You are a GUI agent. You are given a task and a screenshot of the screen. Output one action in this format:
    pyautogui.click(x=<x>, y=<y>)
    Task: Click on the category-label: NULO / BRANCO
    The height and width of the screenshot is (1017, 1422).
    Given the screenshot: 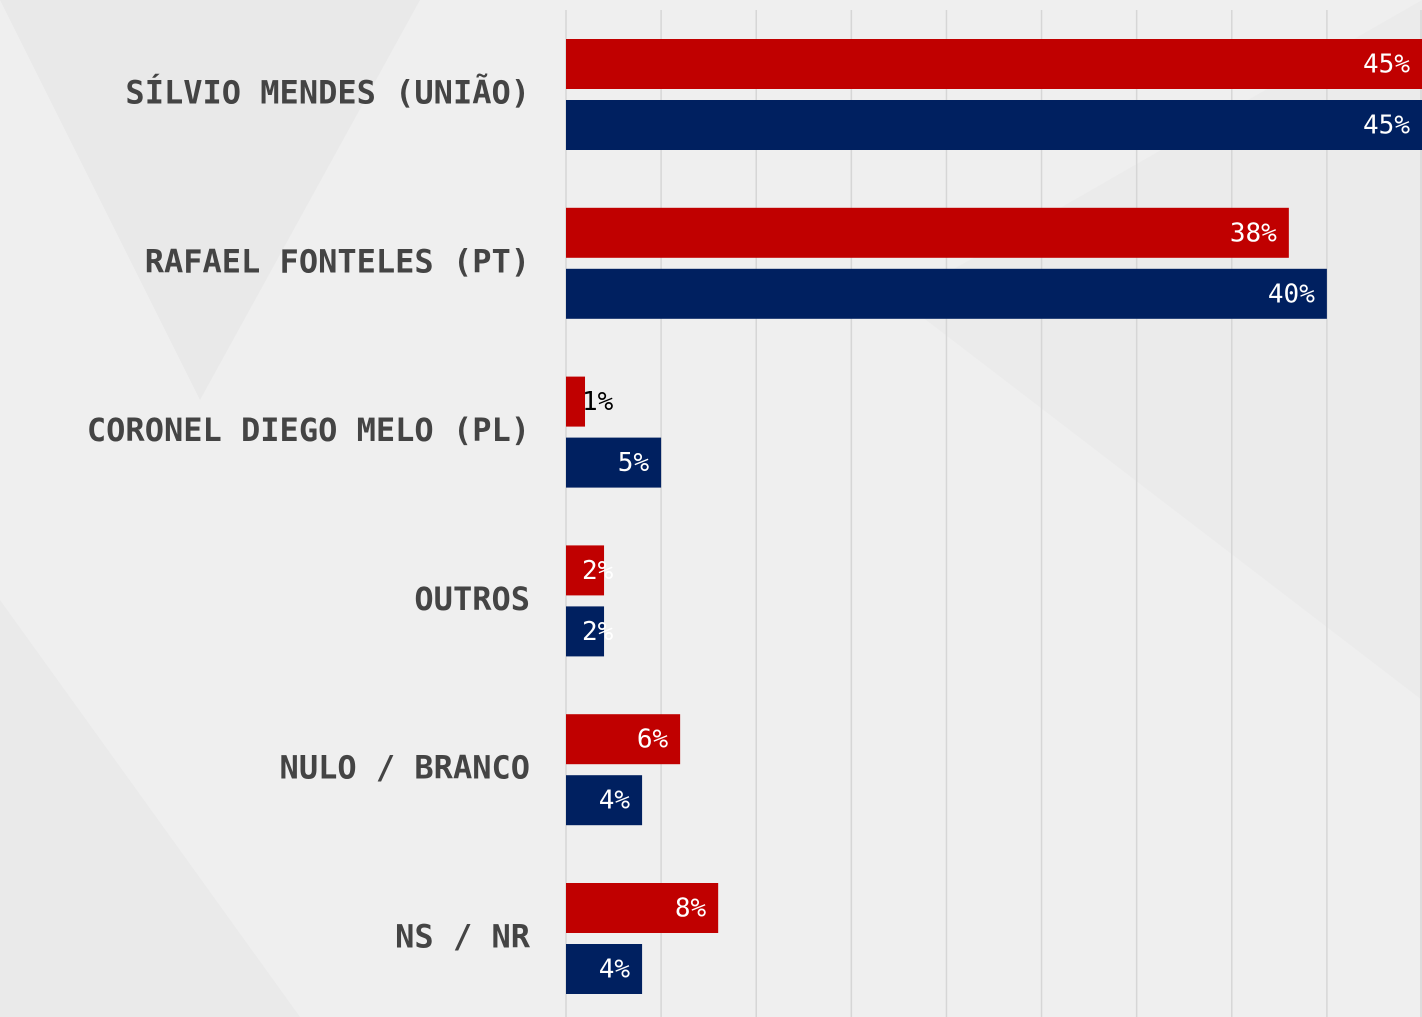 What is the action you would take?
    pyautogui.click(x=405, y=768)
    